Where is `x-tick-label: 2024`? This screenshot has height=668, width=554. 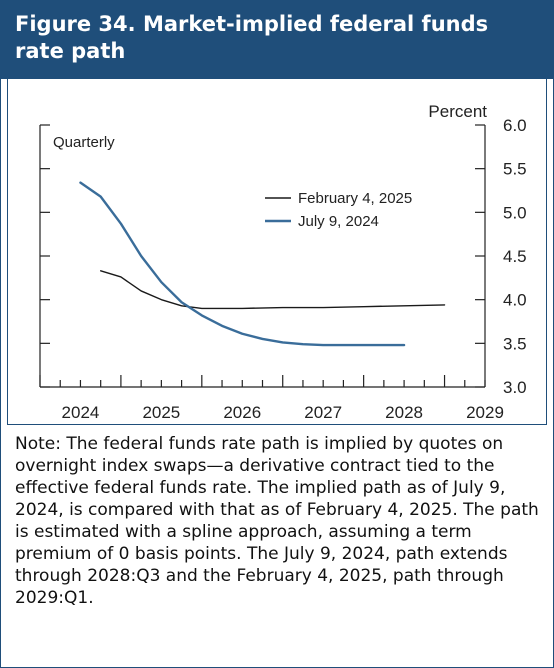
x-tick-label: 2024 is located at coordinates (81, 412).